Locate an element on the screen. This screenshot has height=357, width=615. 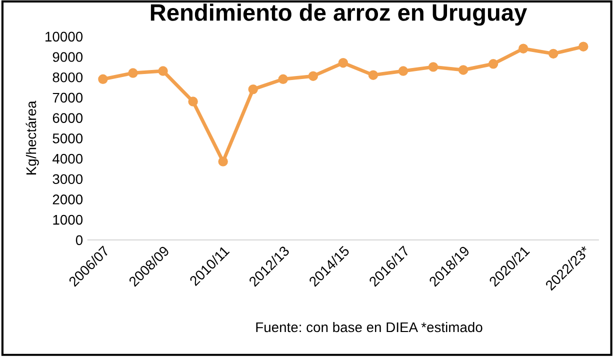
y-tick-label: 2000 is located at coordinates (67, 199).